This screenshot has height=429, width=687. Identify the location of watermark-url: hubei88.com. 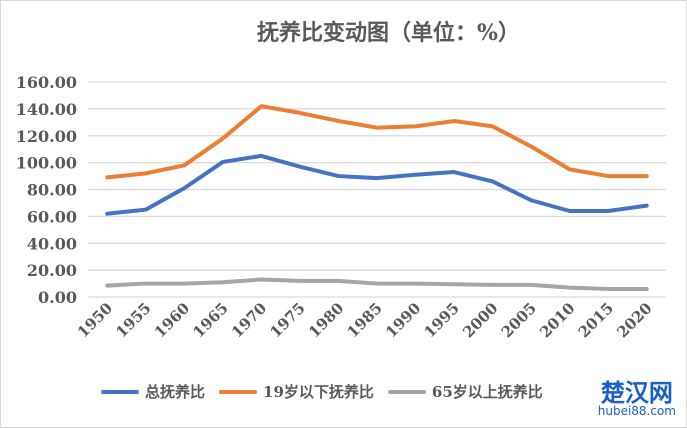
(636, 411).